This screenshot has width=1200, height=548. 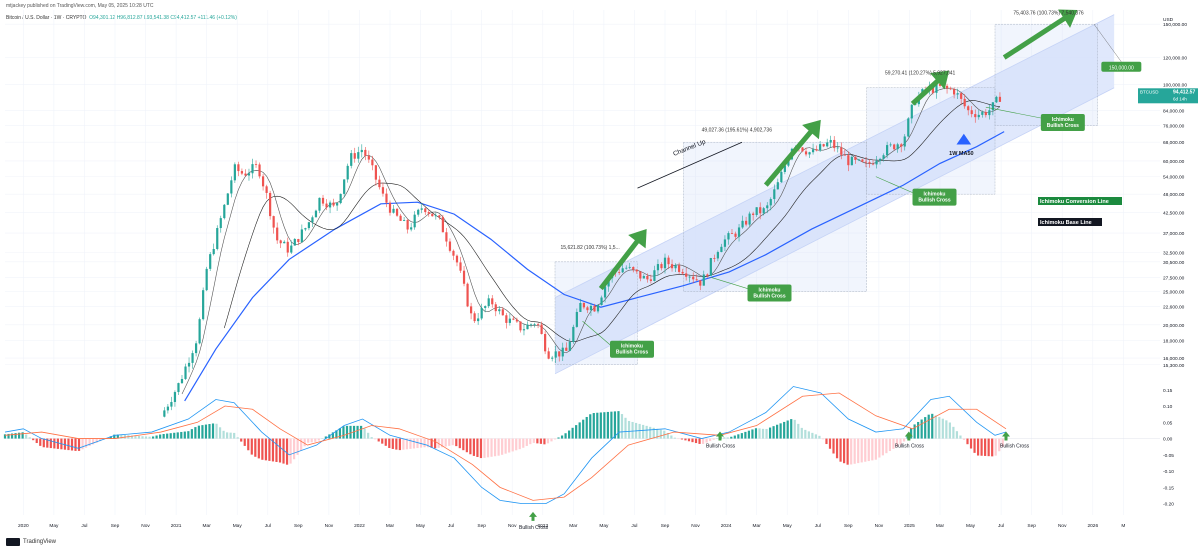 What do you see at coordinates (1048, 14) in the screenshot?
I see `measure-label: 75,403.76 (100.73%) 7,540,376` at bounding box center [1048, 14].